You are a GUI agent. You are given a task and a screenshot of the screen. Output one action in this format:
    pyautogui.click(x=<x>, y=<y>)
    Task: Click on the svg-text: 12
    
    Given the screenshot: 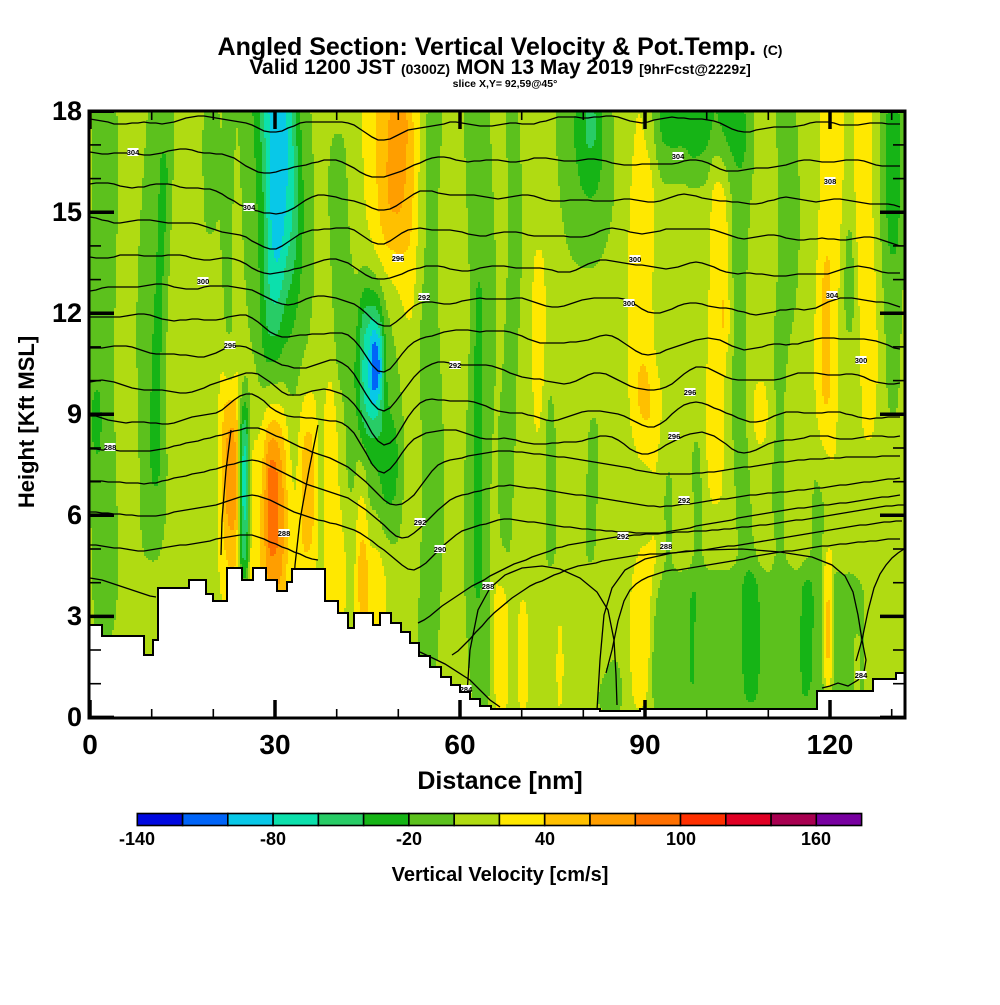 What is the action you would take?
    pyautogui.click(x=67, y=313)
    